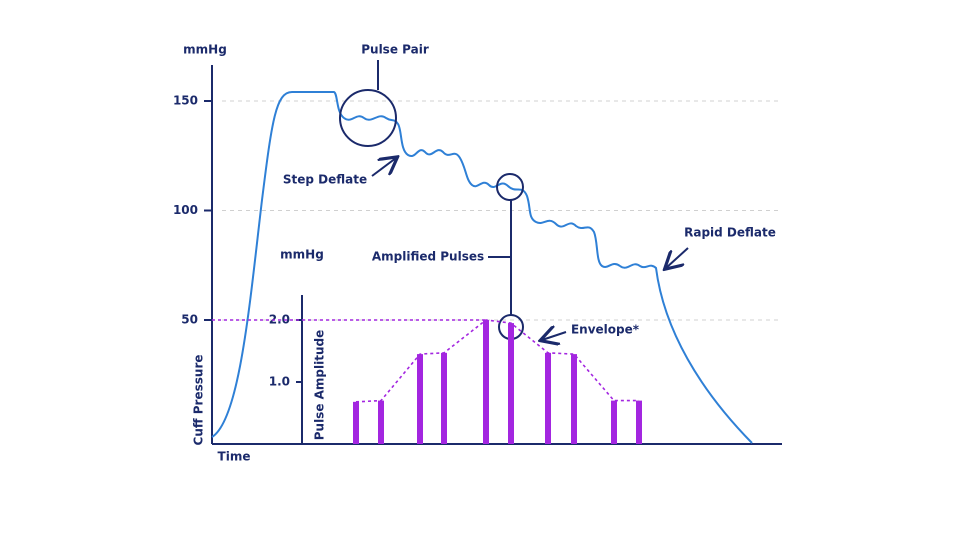 Image resolution: width=960 pixels, height=540 pixels. Describe the element at coordinates (185, 210) in the screenshot. I see `y-tick-label: 100` at that location.